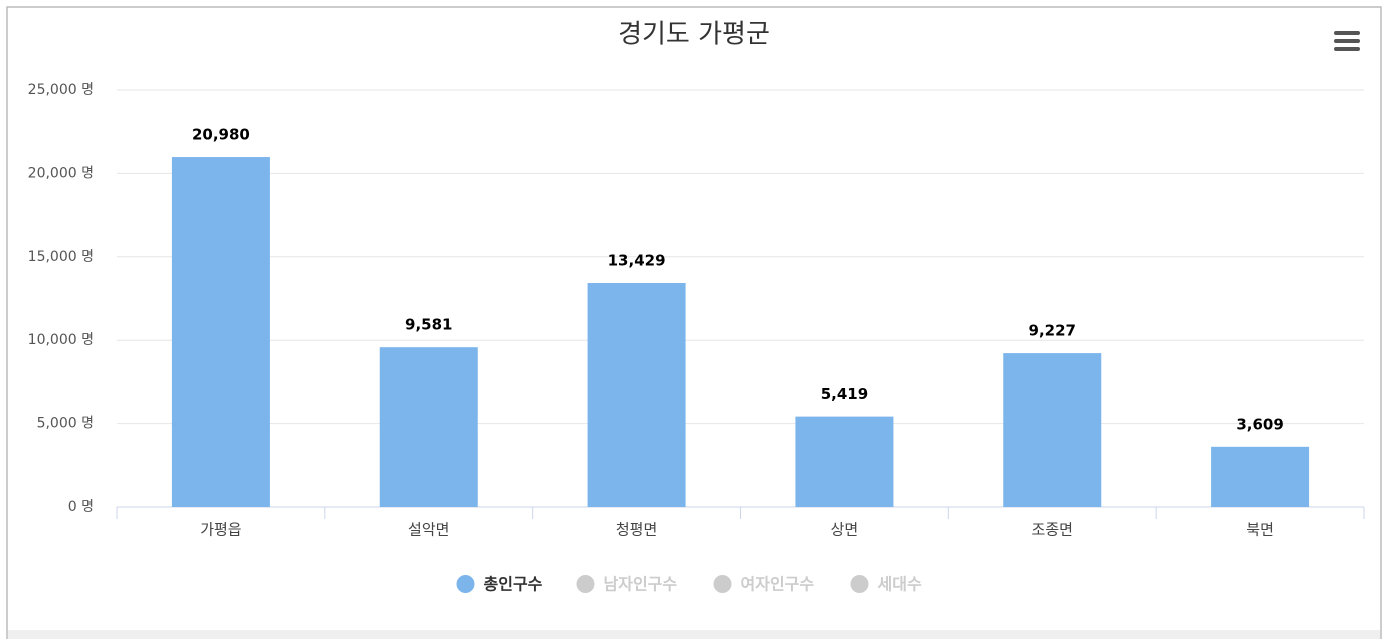 Image resolution: width=1388 pixels, height=643 pixels. What do you see at coordinates (641, 584) in the screenshot?
I see `legend-label: 남자인구수` at bounding box center [641, 584].